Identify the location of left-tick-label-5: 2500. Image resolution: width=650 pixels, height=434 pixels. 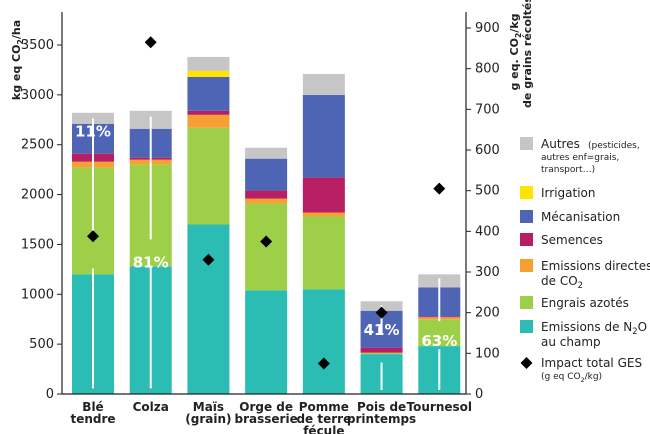
(37, 145).